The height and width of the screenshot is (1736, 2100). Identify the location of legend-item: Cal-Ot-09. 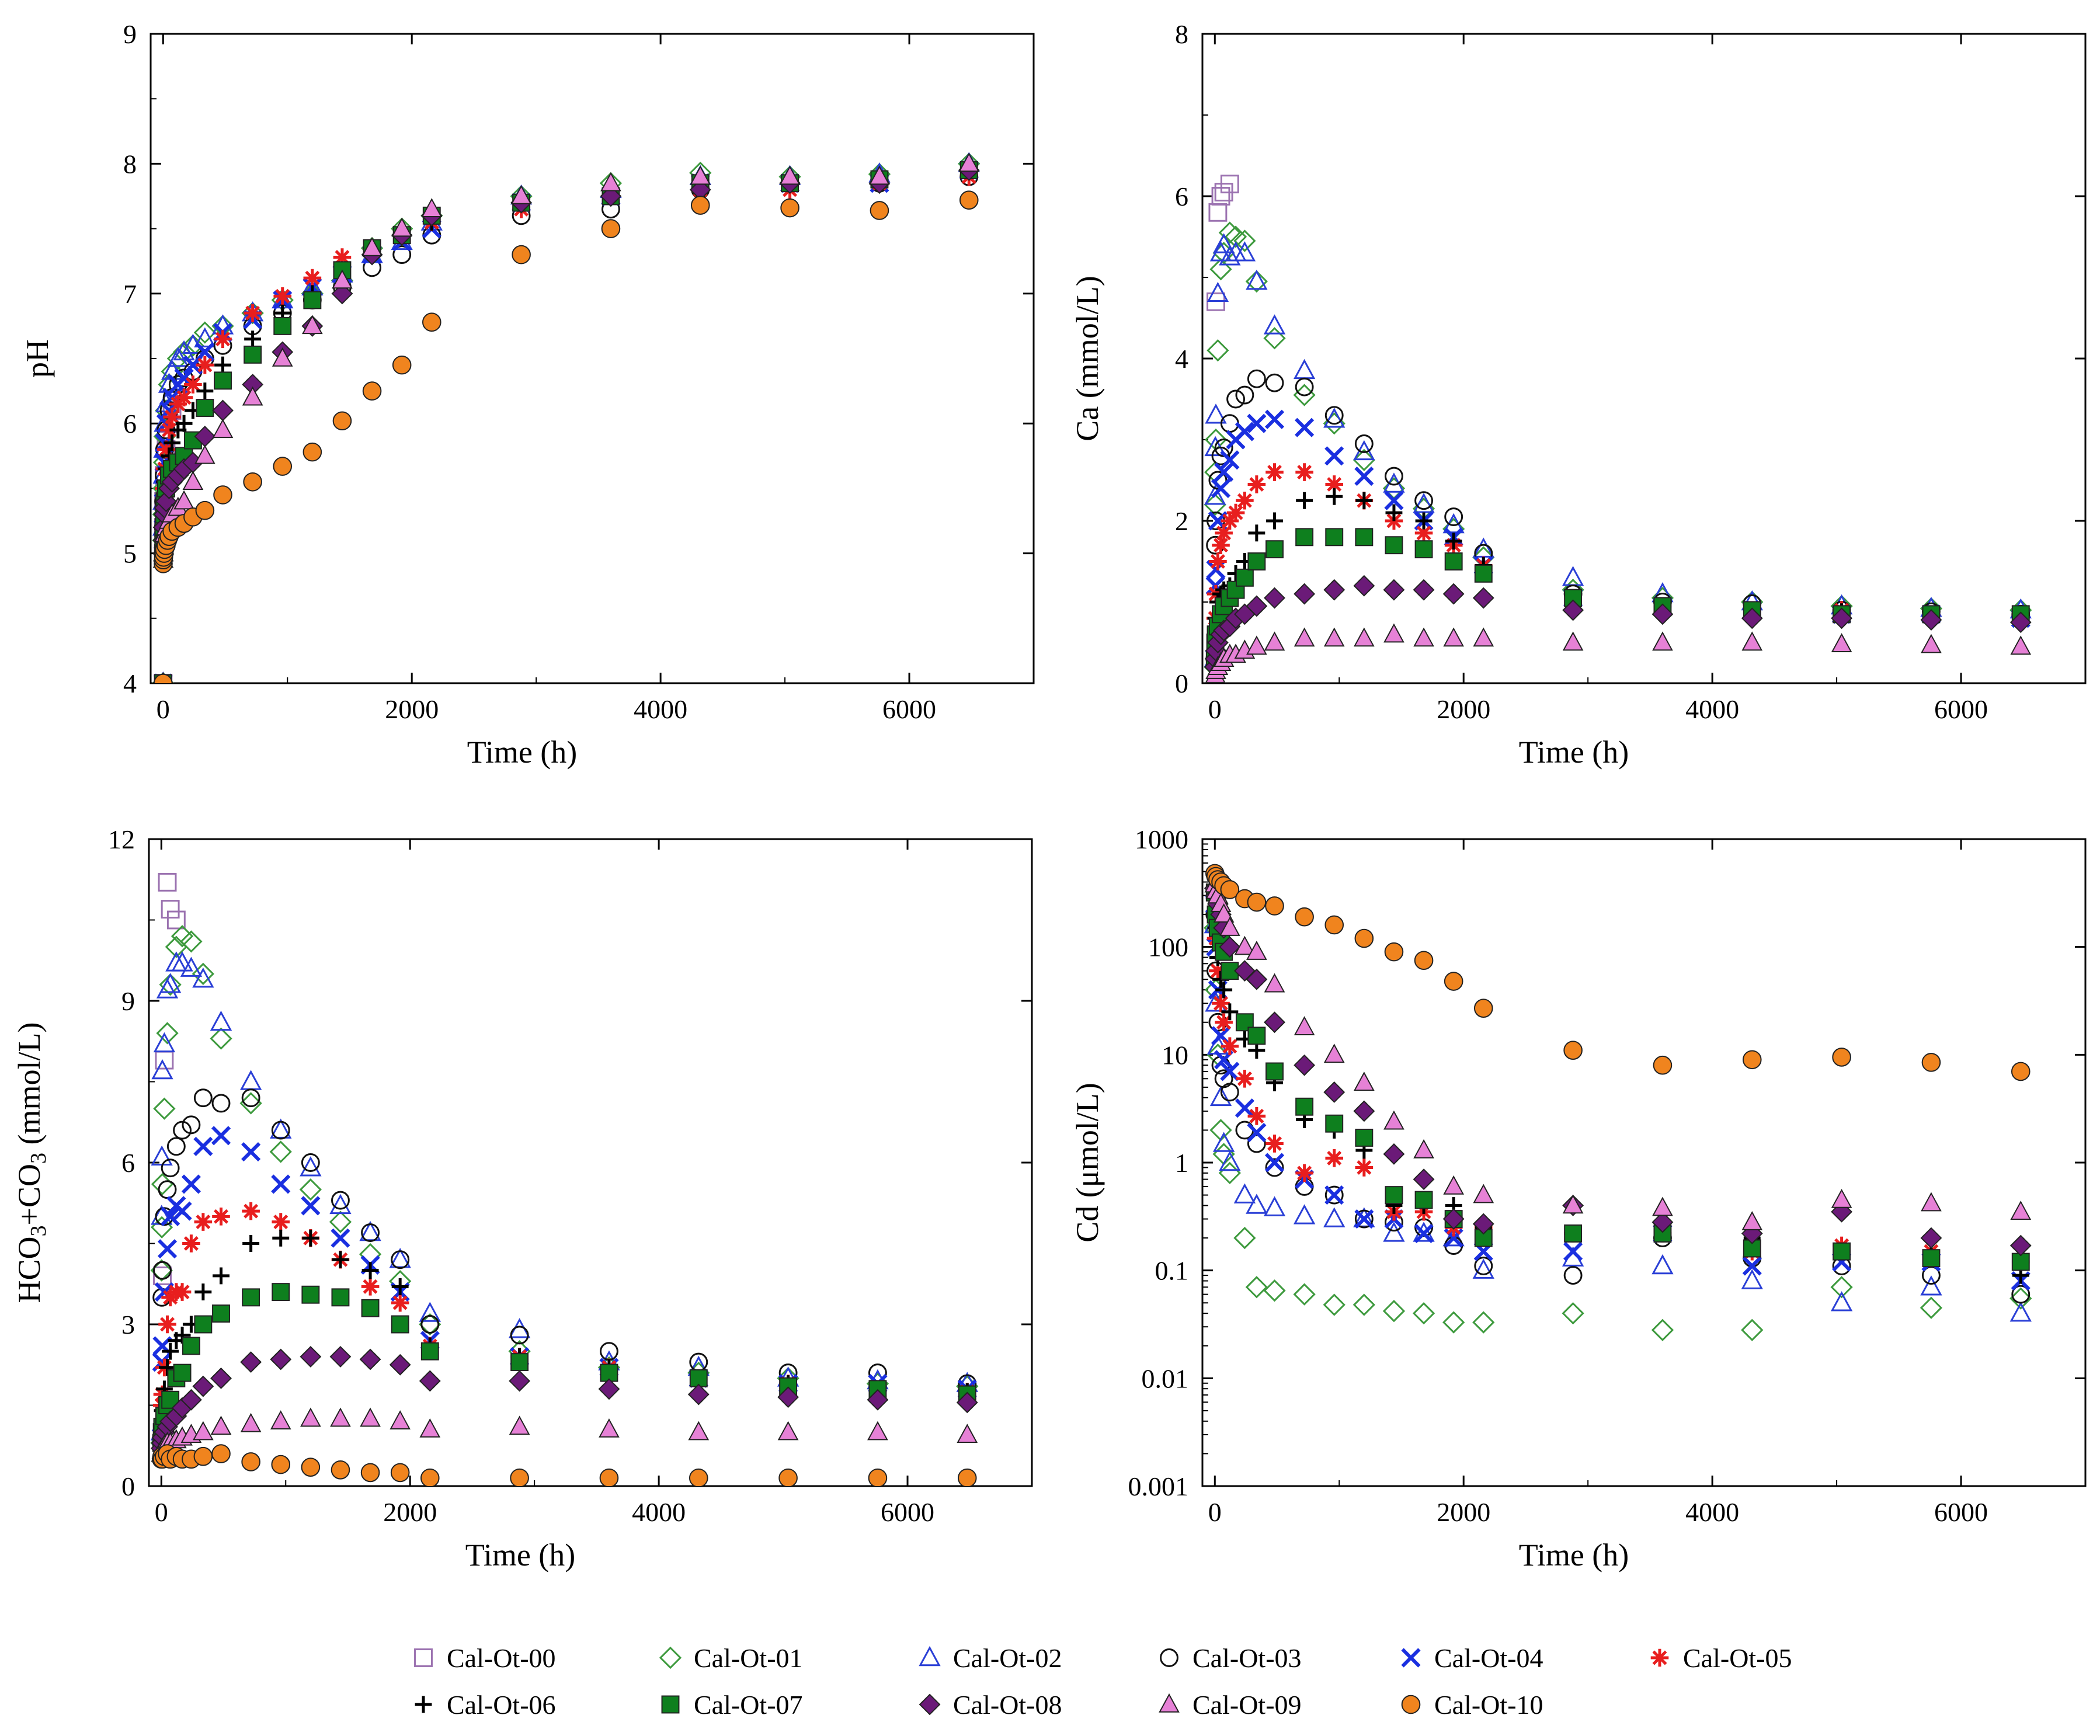
(1230, 1705).